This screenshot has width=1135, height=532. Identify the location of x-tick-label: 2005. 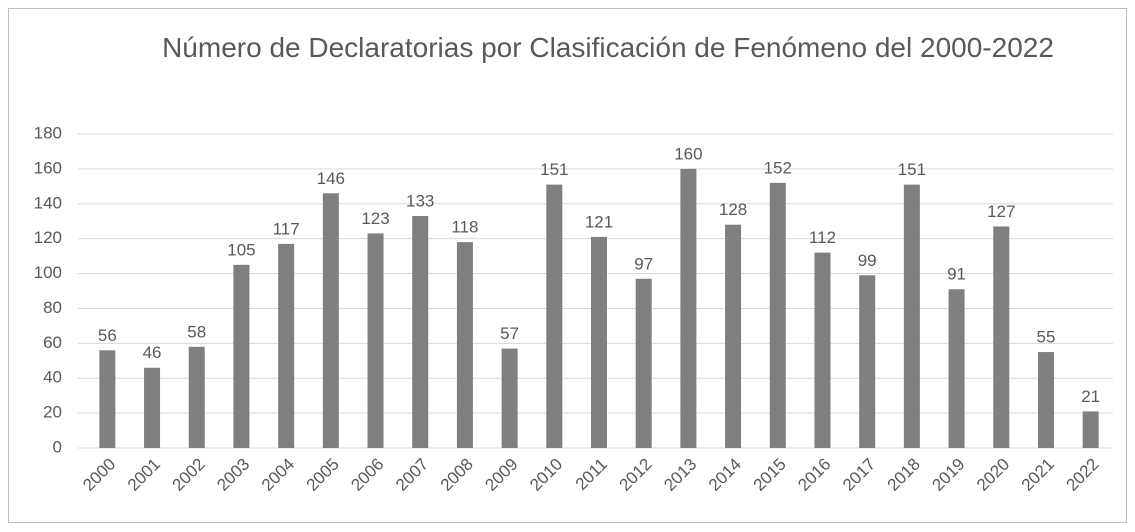
(323, 475).